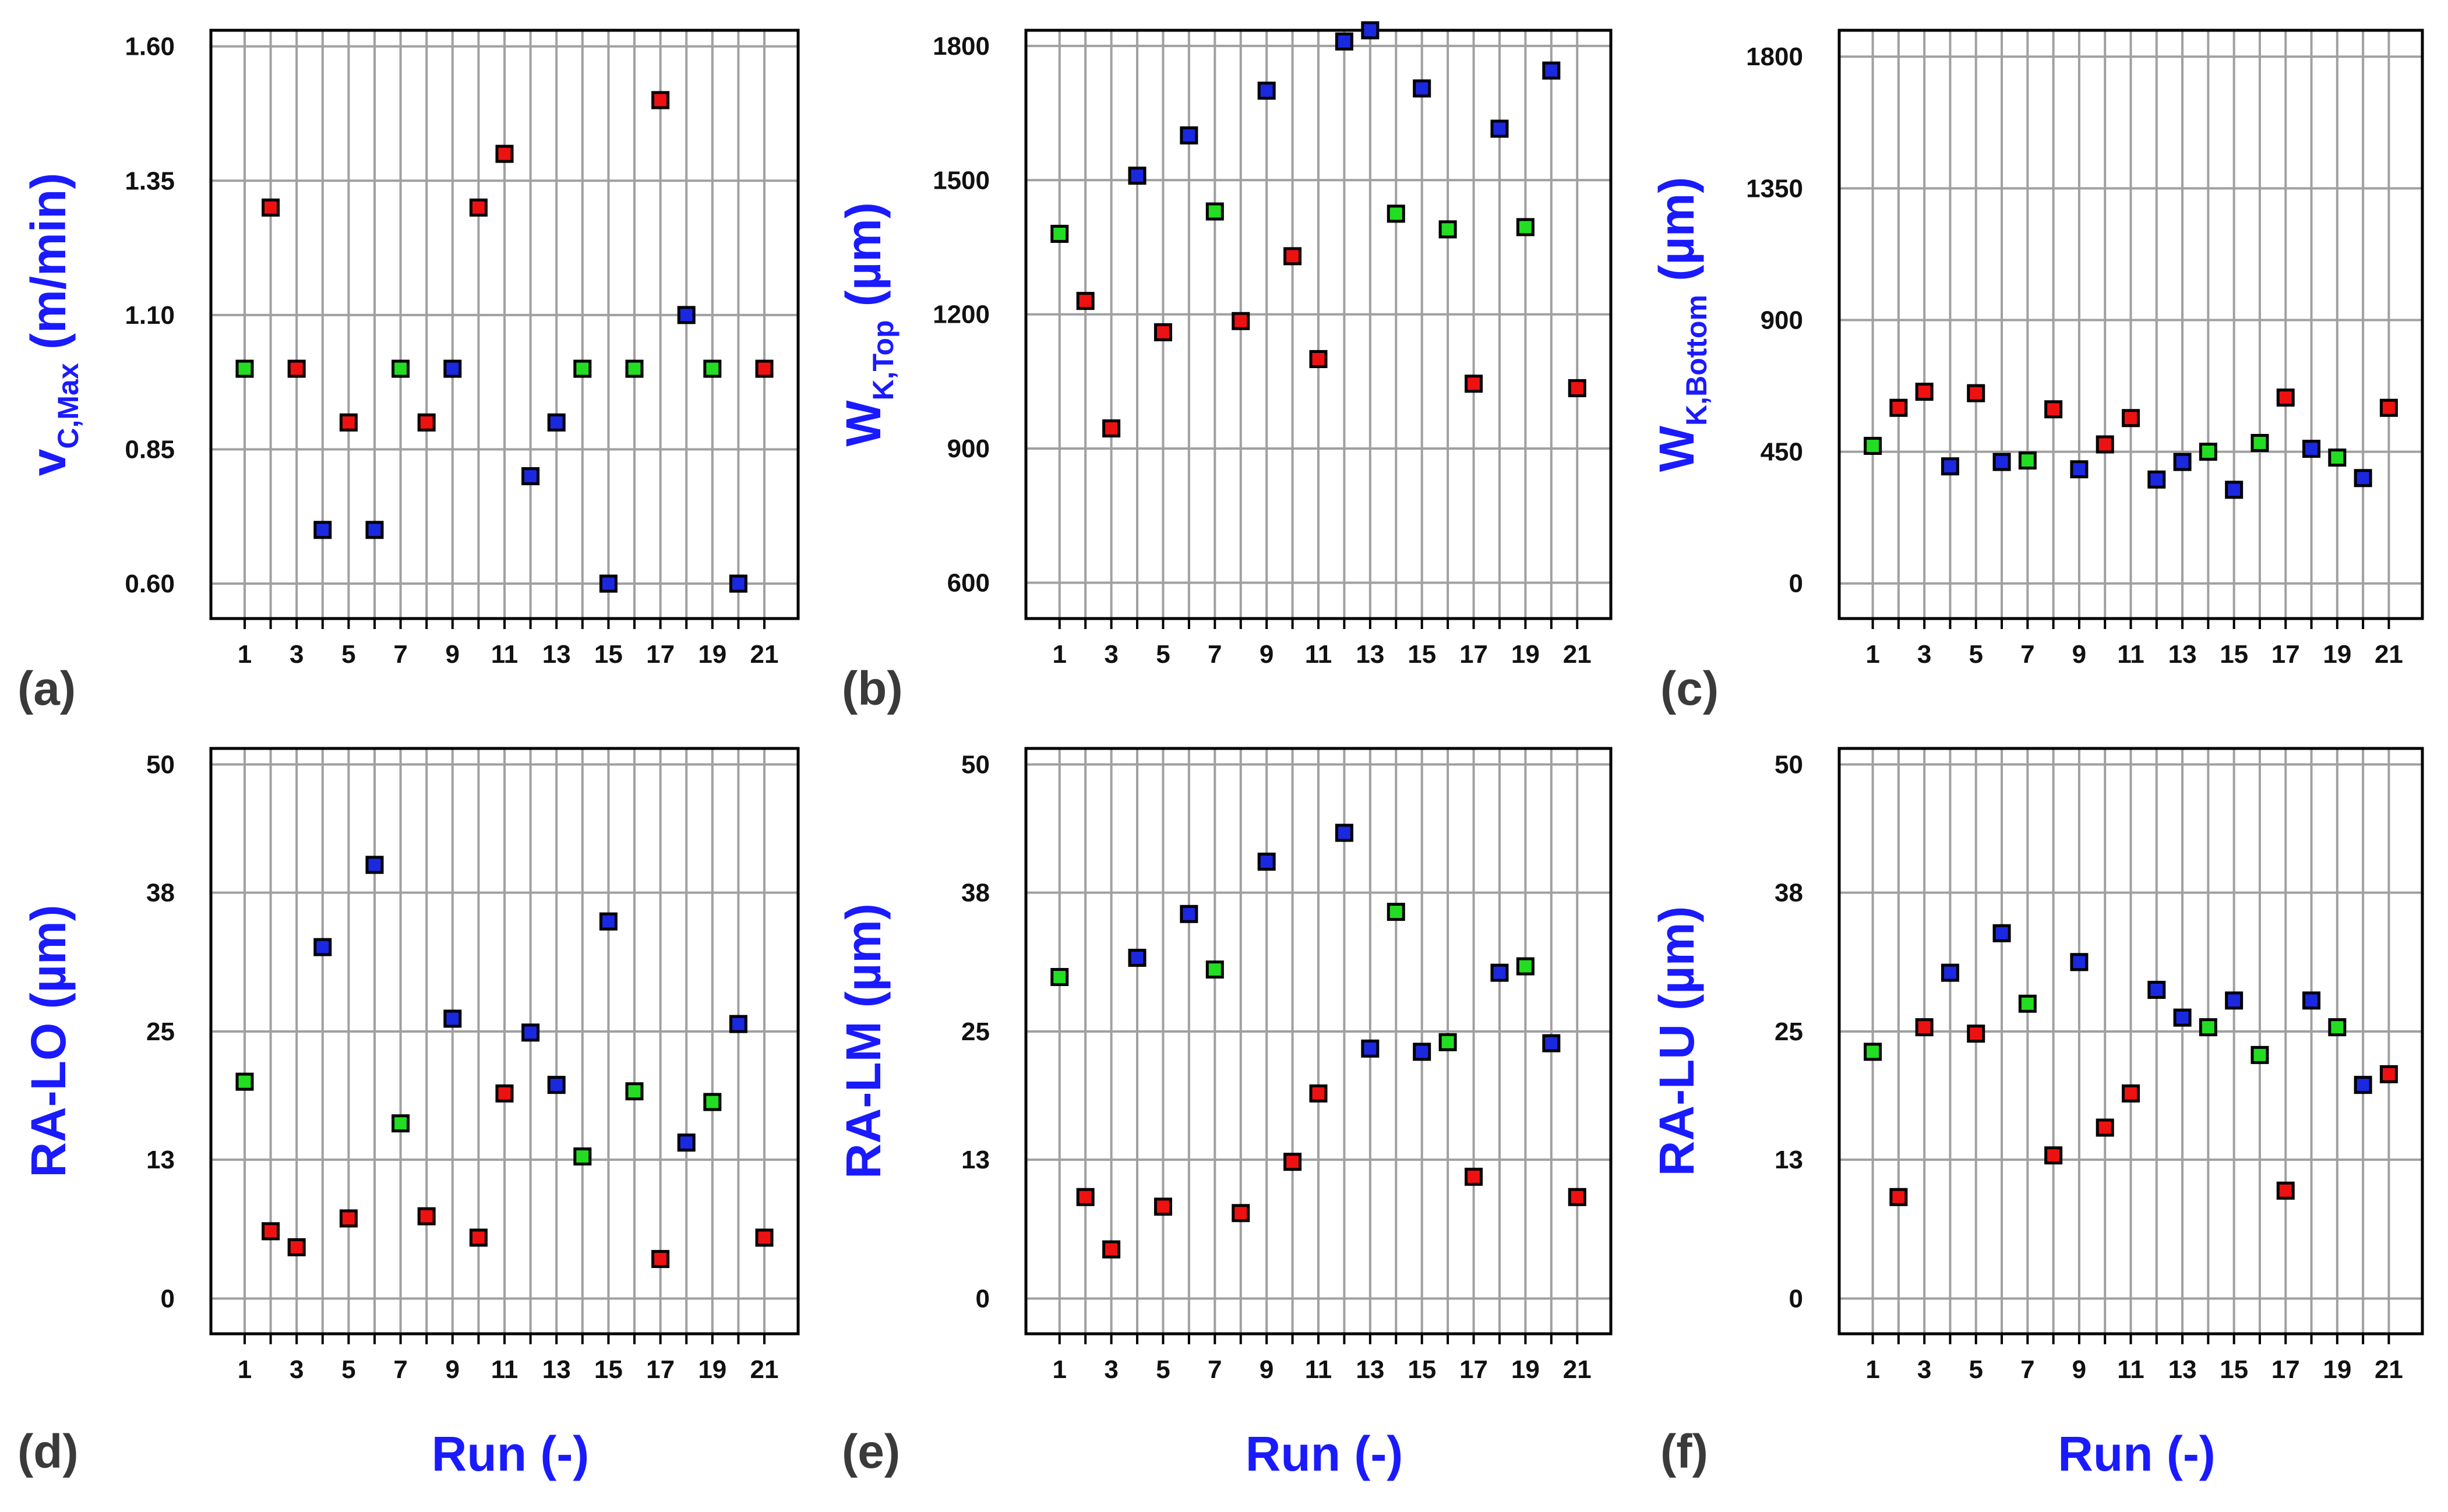 The width and height of the screenshot is (2448, 1512). I want to click on panel-label: (b), so click(872, 689).